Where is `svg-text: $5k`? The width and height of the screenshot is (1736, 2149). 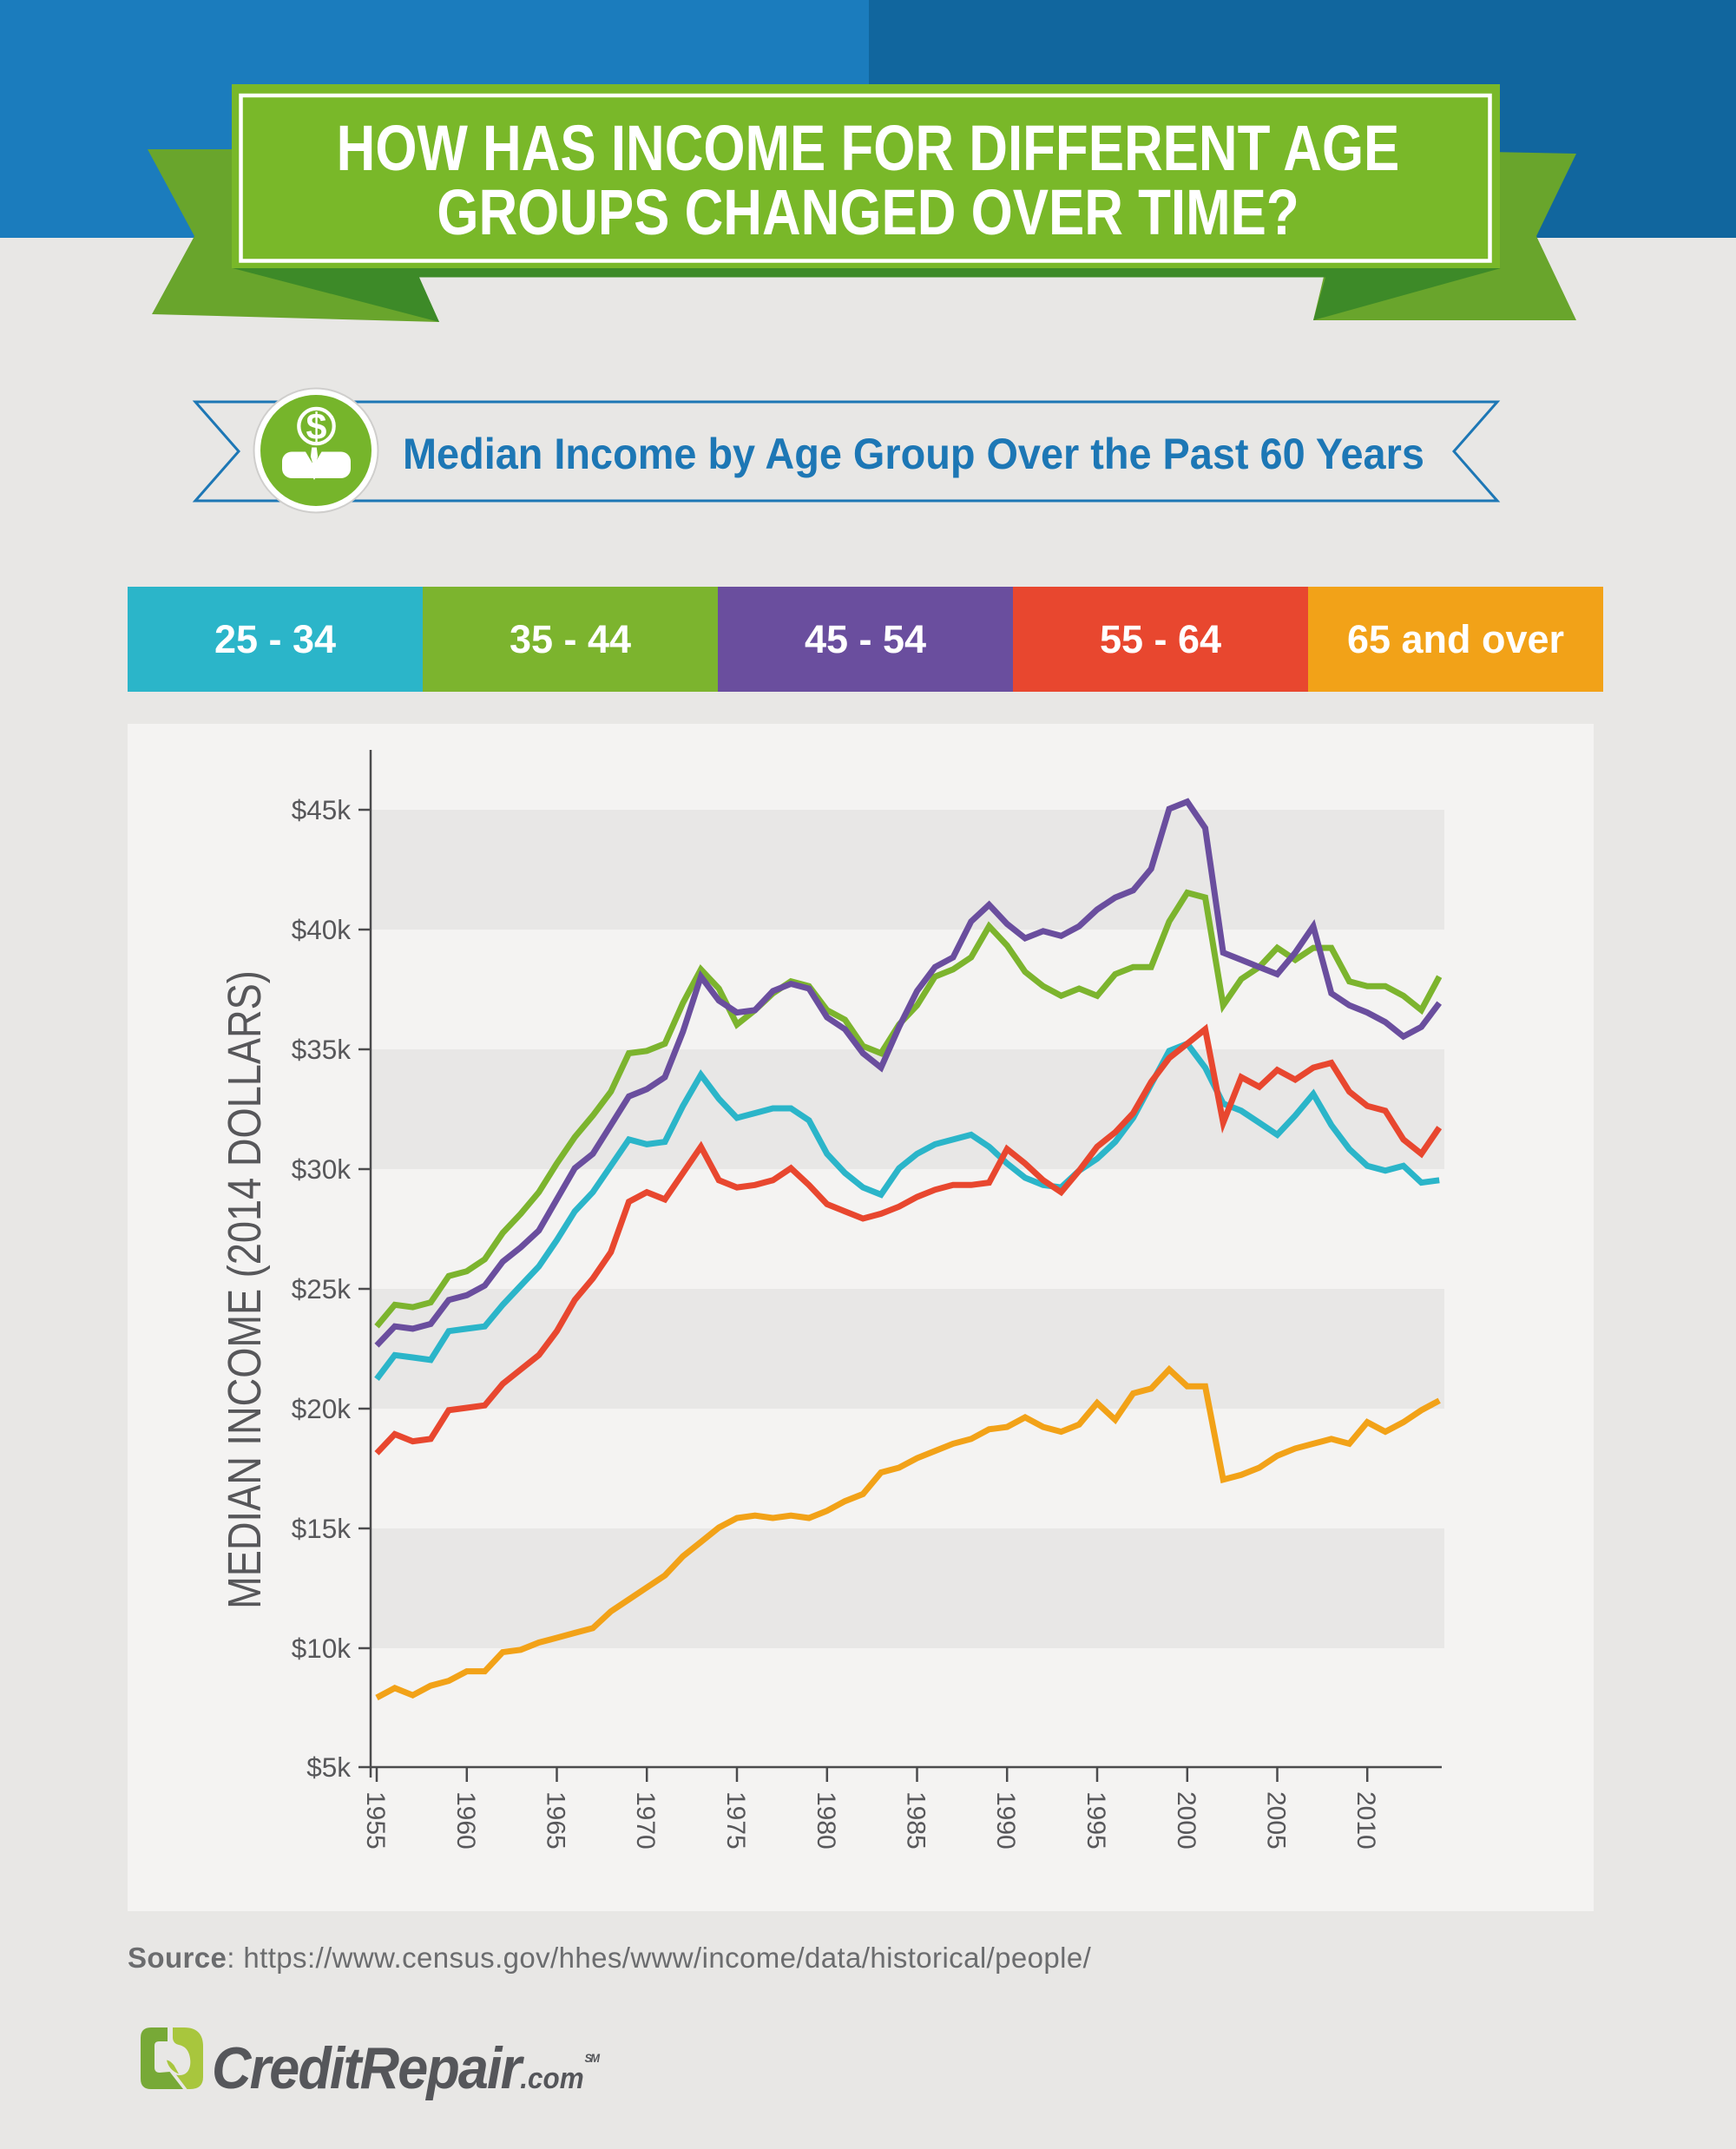
svg-text: $5k is located at coordinates (328, 1767).